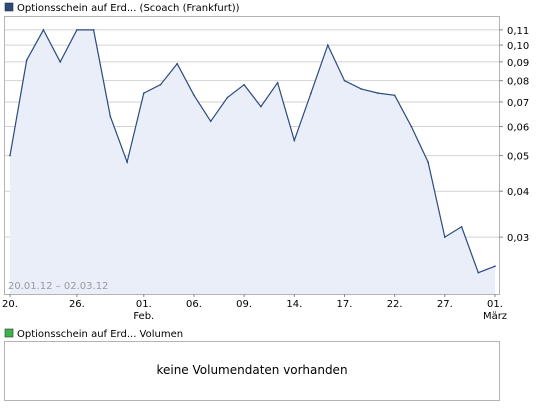 The height and width of the screenshot is (414, 545). Describe the element at coordinates (294, 304) in the screenshot. I see `x-tick-label: 14.` at that location.